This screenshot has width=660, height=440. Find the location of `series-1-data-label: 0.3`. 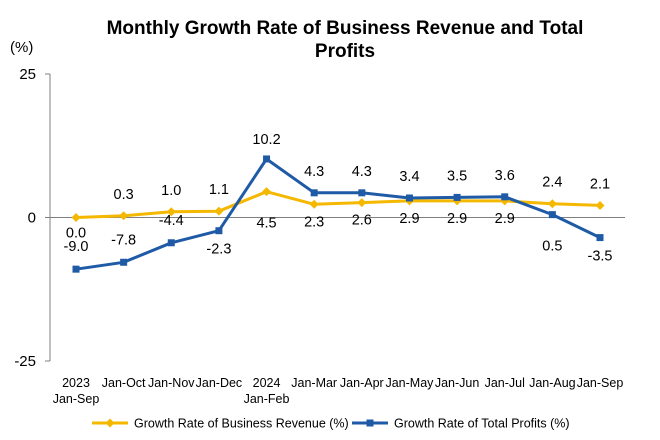

series-1-data-label: 0.3 is located at coordinates (124, 195).